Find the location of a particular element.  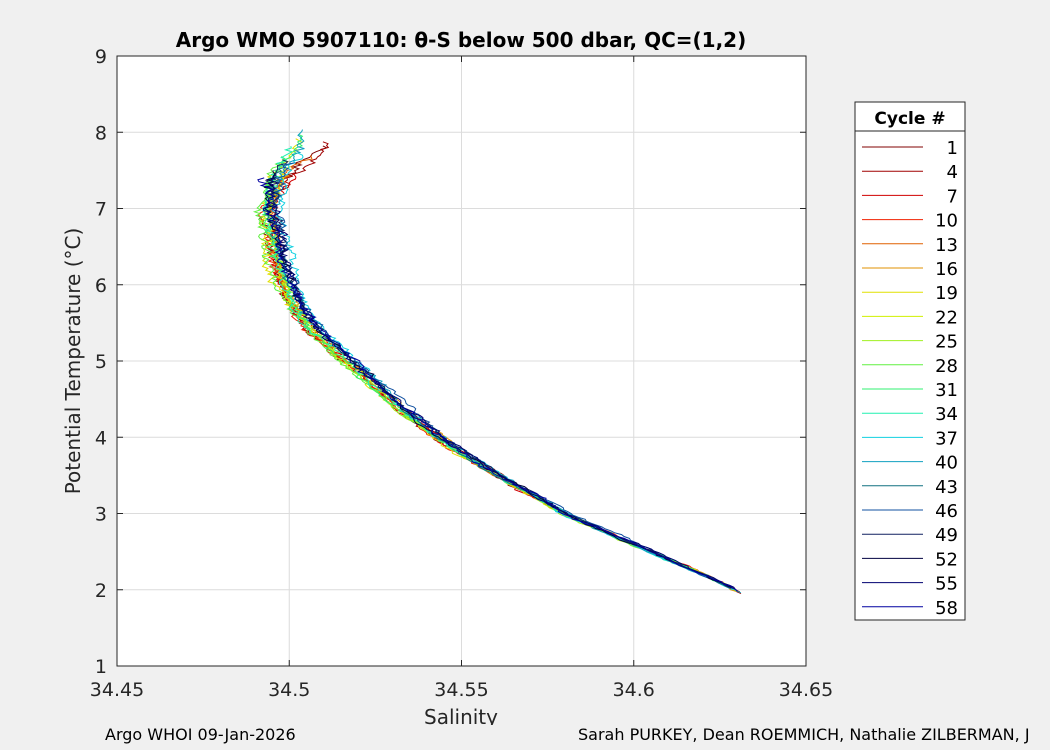

x-tick-label: 34.6 is located at coordinates (634, 690).